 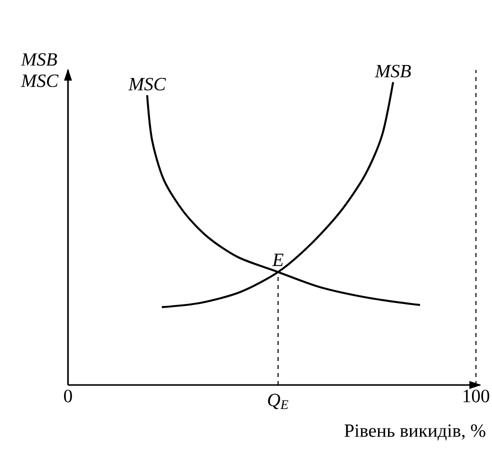 What do you see at coordinates (39, 70) in the screenshot?
I see `y-axis-title: MSB MSC` at bounding box center [39, 70].